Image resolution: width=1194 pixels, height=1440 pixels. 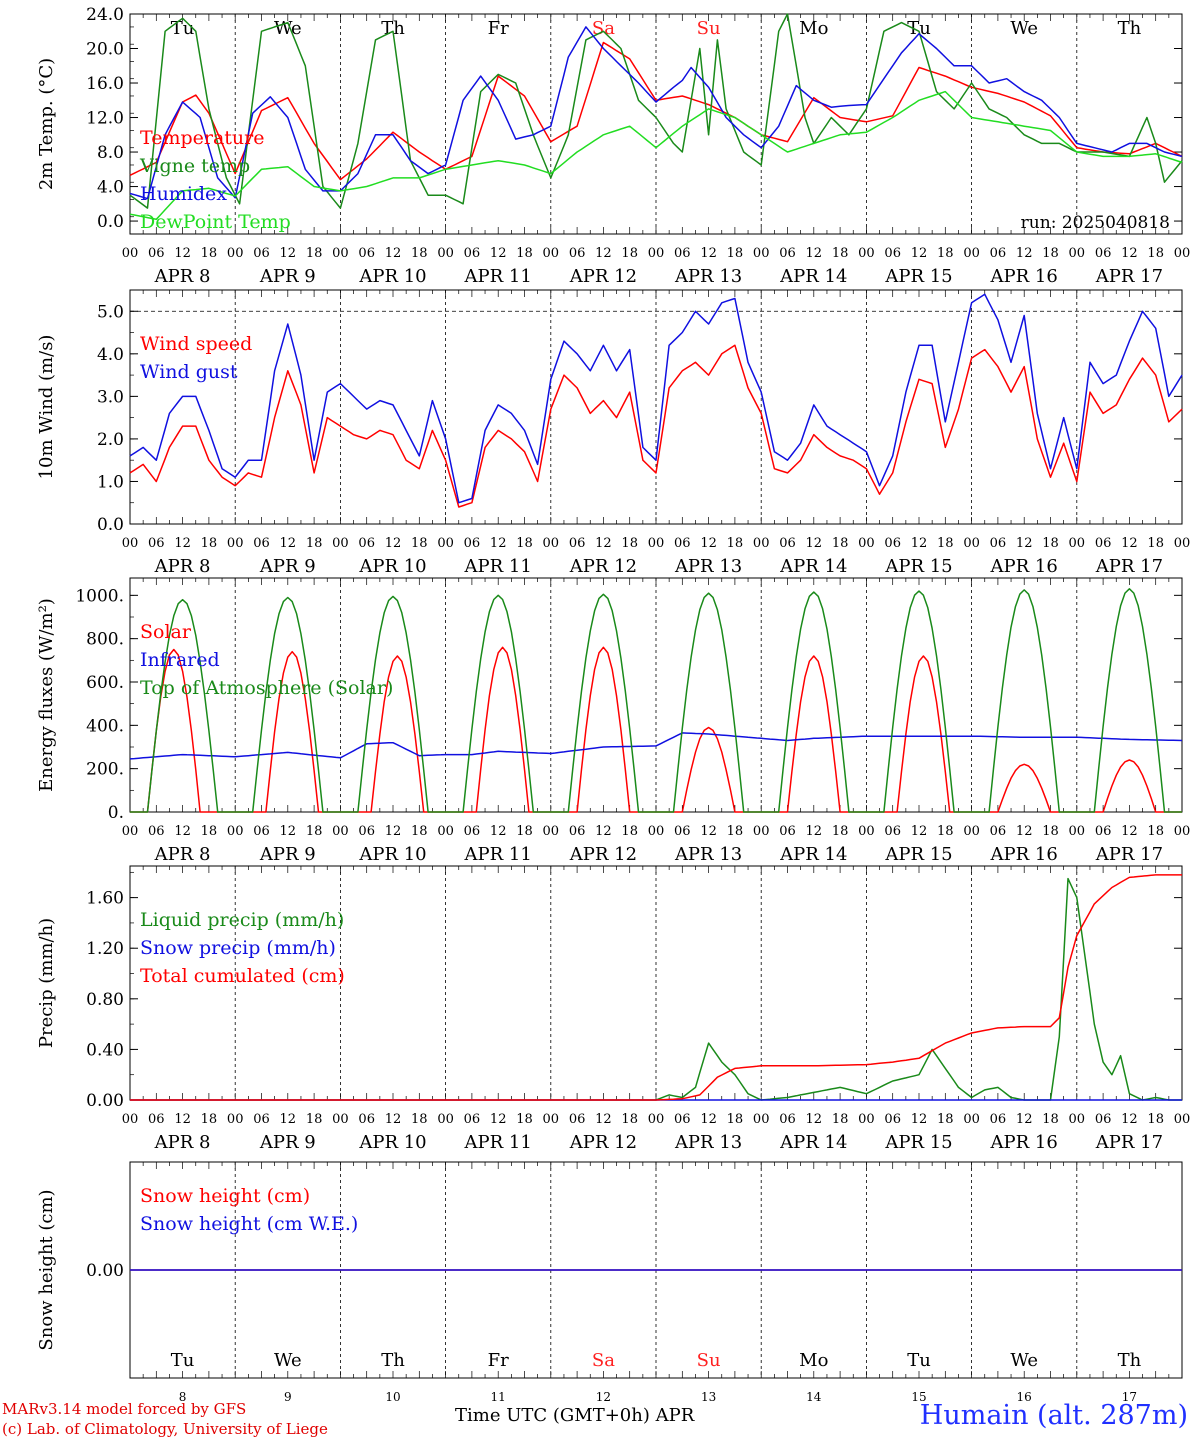 I want to click on legend-entry: Vigne temp, so click(x=194, y=166).